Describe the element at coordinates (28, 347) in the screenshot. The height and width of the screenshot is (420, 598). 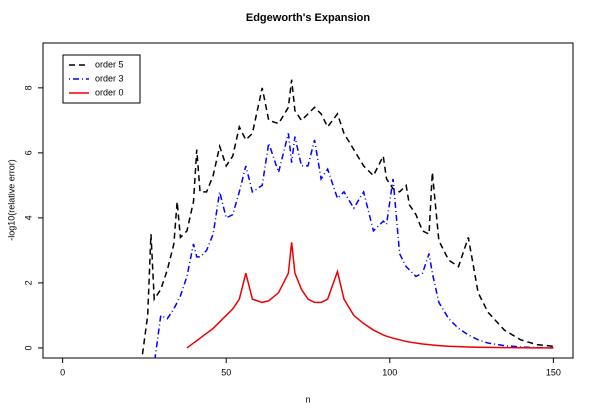
I see `y-tick-label: 0` at that location.